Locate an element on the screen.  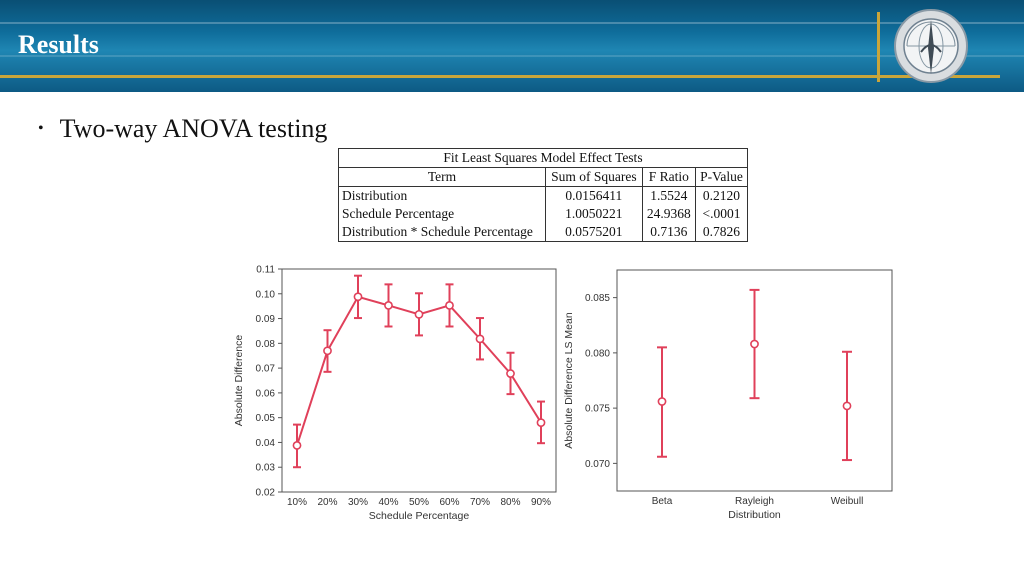
x-tick-label: Beta is located at coordinates (662, 501).